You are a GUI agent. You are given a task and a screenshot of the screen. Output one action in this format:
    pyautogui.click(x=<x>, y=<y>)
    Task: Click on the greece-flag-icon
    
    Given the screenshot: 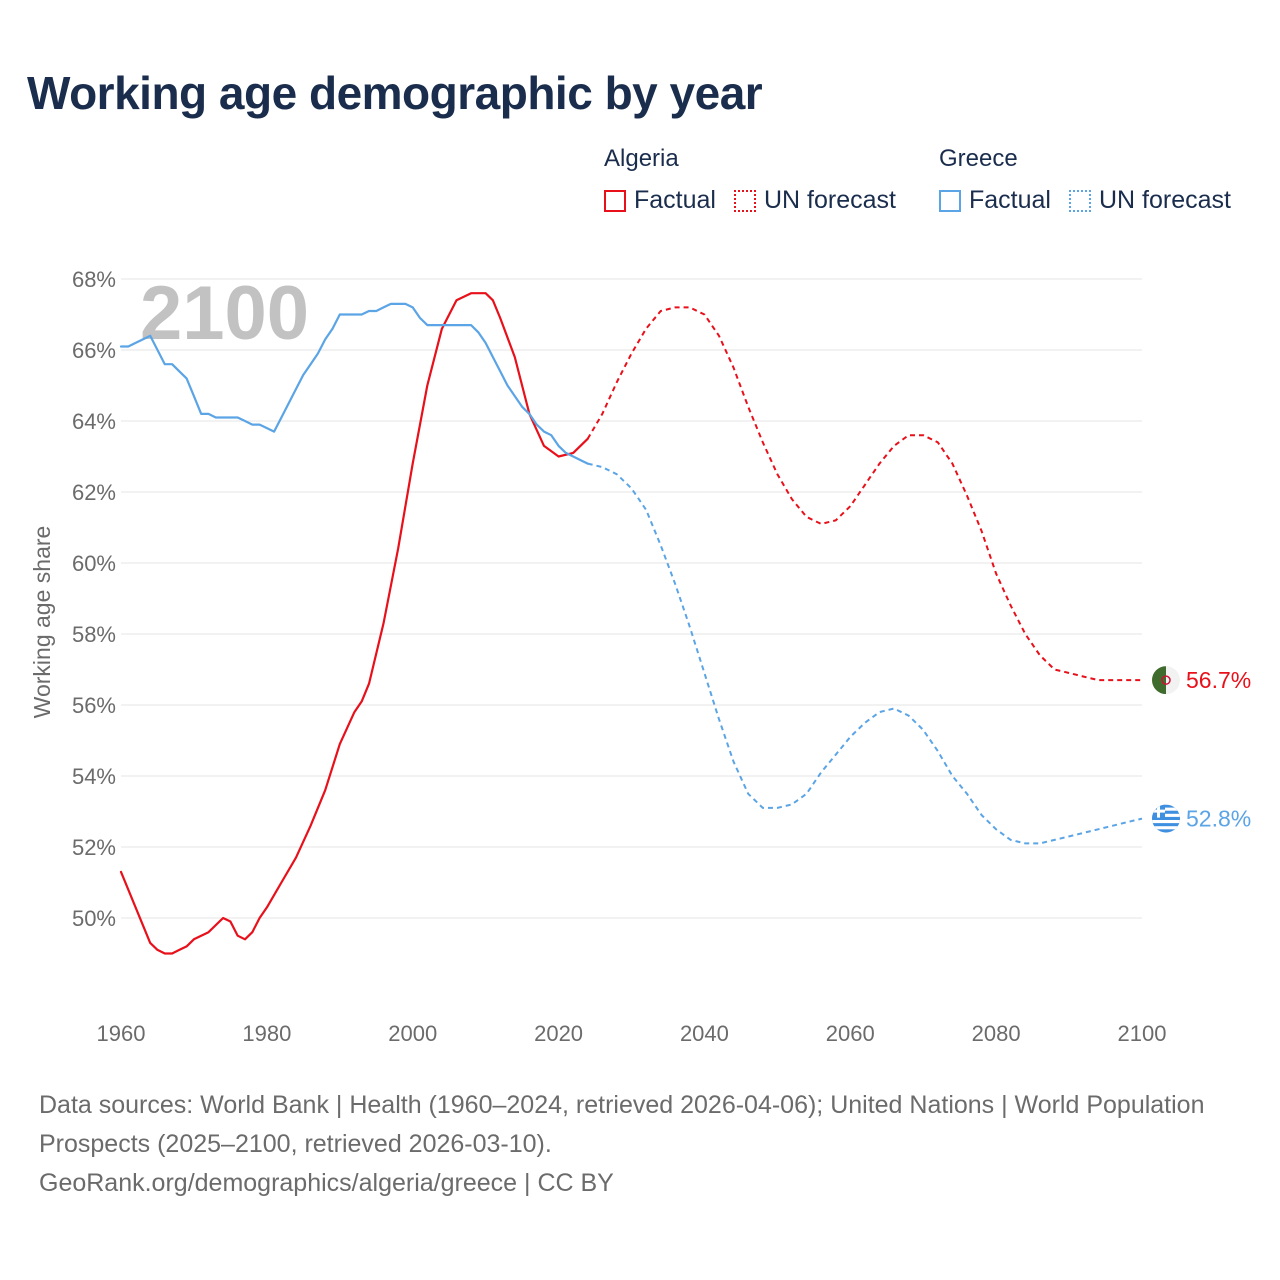 What is the action you would take?
    pyautogui.click(x=1166, y=818)
    